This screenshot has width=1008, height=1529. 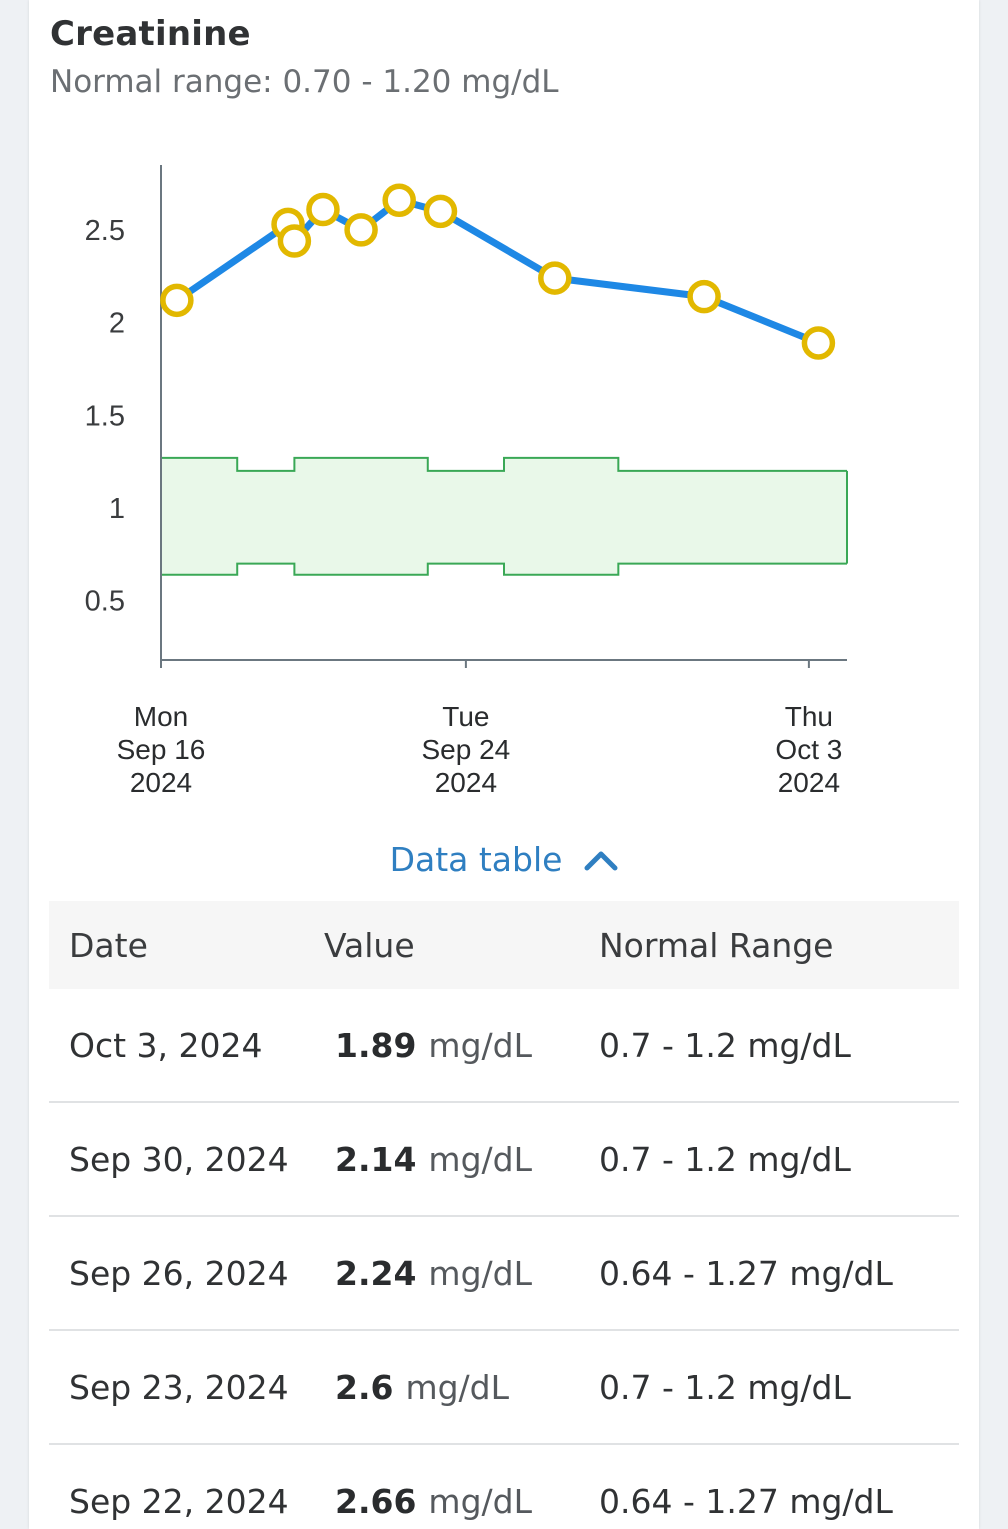 I want to click on row-value-number: 1.89, so click(x=376, y=1045).